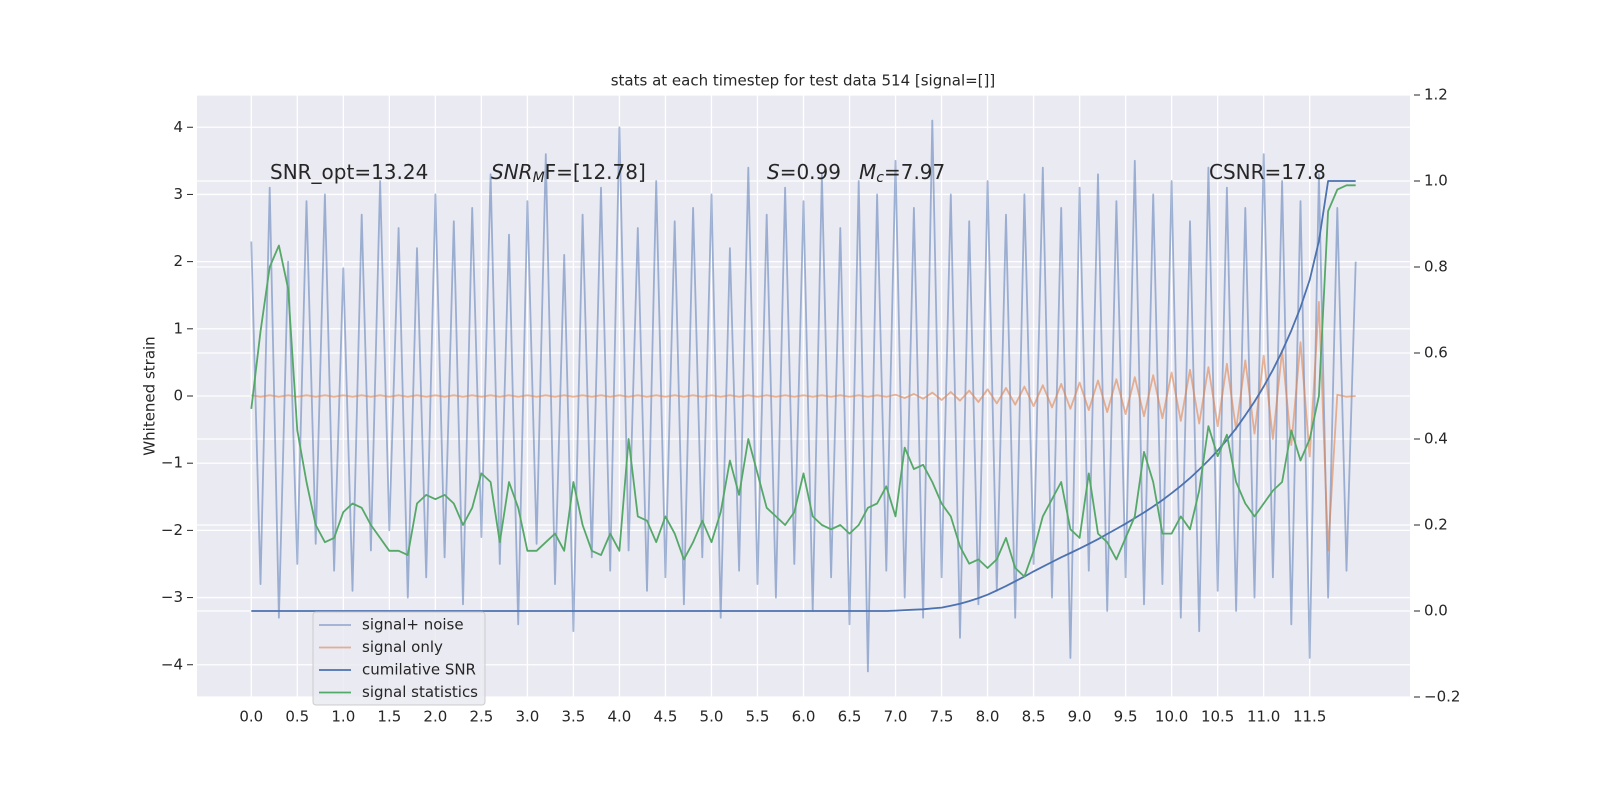  What do you see at coordinates (413, 625) in the screenshot?
I see `legend-label: signal+ noise` at bounding box center [413, 625].